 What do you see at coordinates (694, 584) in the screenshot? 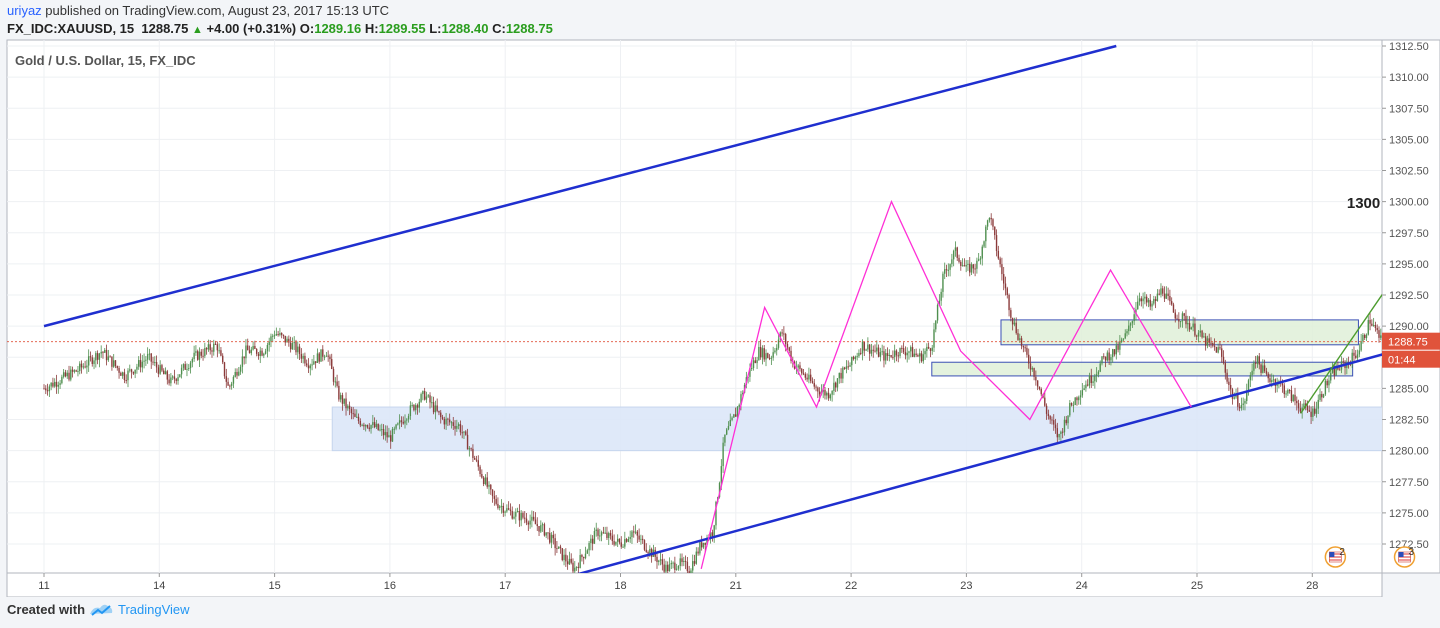
I see `time-axis` at bounding box center [694, 584].